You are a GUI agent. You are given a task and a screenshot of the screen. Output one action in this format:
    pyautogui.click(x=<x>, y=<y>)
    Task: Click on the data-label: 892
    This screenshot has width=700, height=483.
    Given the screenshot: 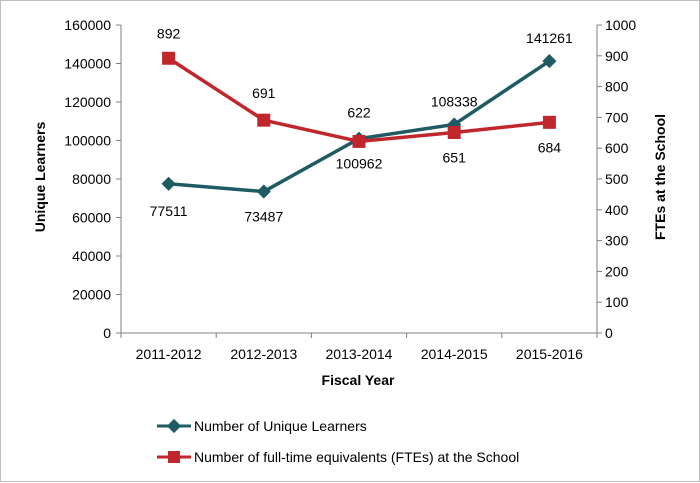 What is the action you would take?
    pyautogui.click(x=169, y=33)
    